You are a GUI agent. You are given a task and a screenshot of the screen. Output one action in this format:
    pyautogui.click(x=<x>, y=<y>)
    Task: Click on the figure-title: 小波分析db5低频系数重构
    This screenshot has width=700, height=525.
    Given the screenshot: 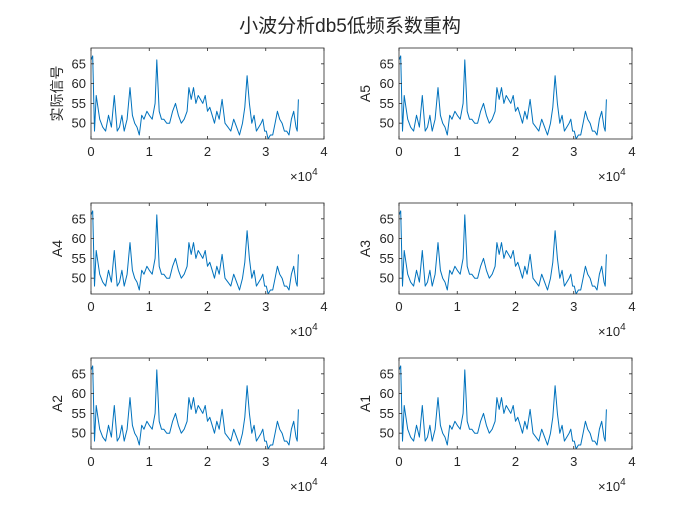 What is the action you would take?
    pyautogui.click(x=350, y=26)
    